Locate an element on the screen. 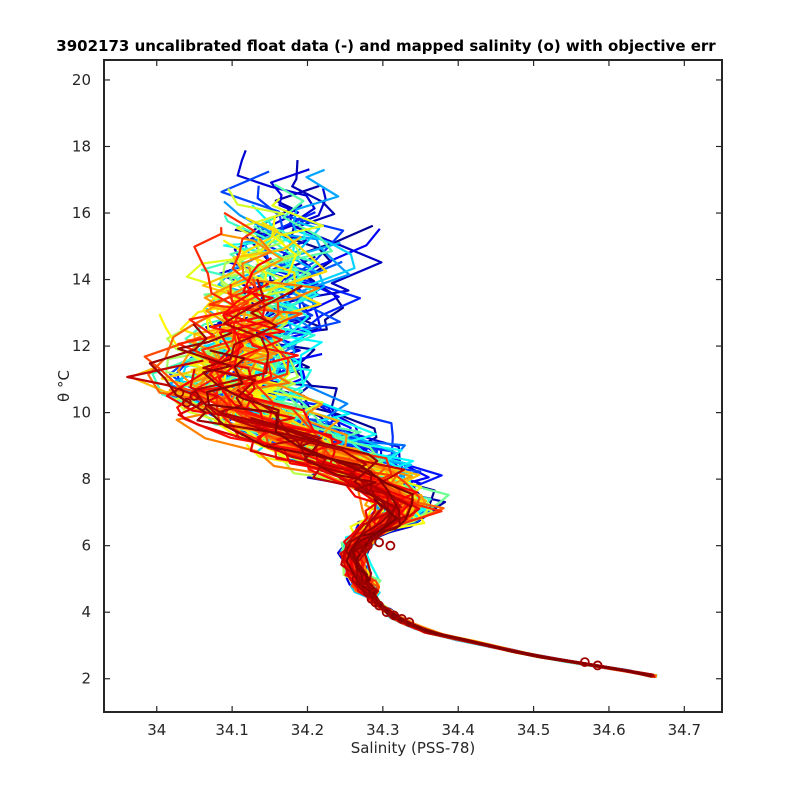  y-tick-label: 8 is located at coordinates (86, 479).